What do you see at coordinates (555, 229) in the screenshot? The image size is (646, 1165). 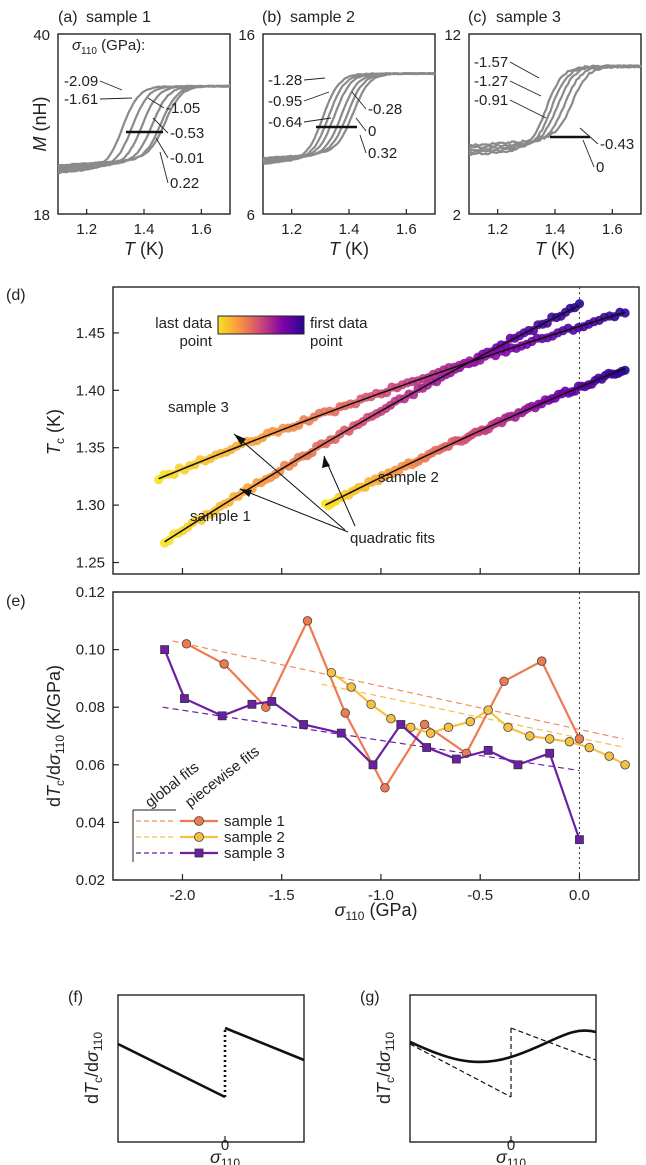 I see `xtick-label: 1.4` at bounding box center [555, 229].